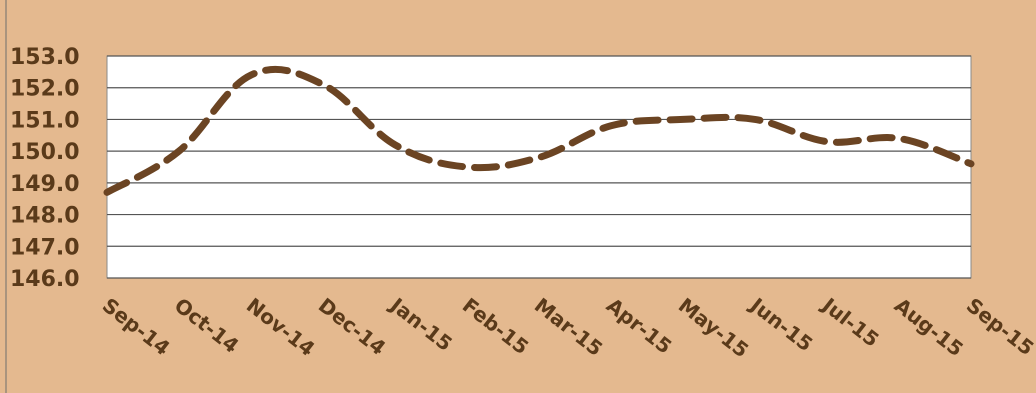 The image size is (1036, 393). What do you see at coordinates (45, 216) in the screenshot?
I see `y-tick-label: 148.0` at bounding box center [45, 216].